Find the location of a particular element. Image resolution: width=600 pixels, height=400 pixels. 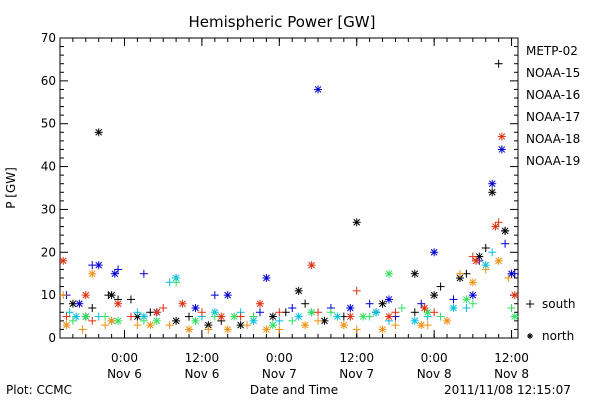

y-tick-label: 20 is located at coordinates (48, 252).